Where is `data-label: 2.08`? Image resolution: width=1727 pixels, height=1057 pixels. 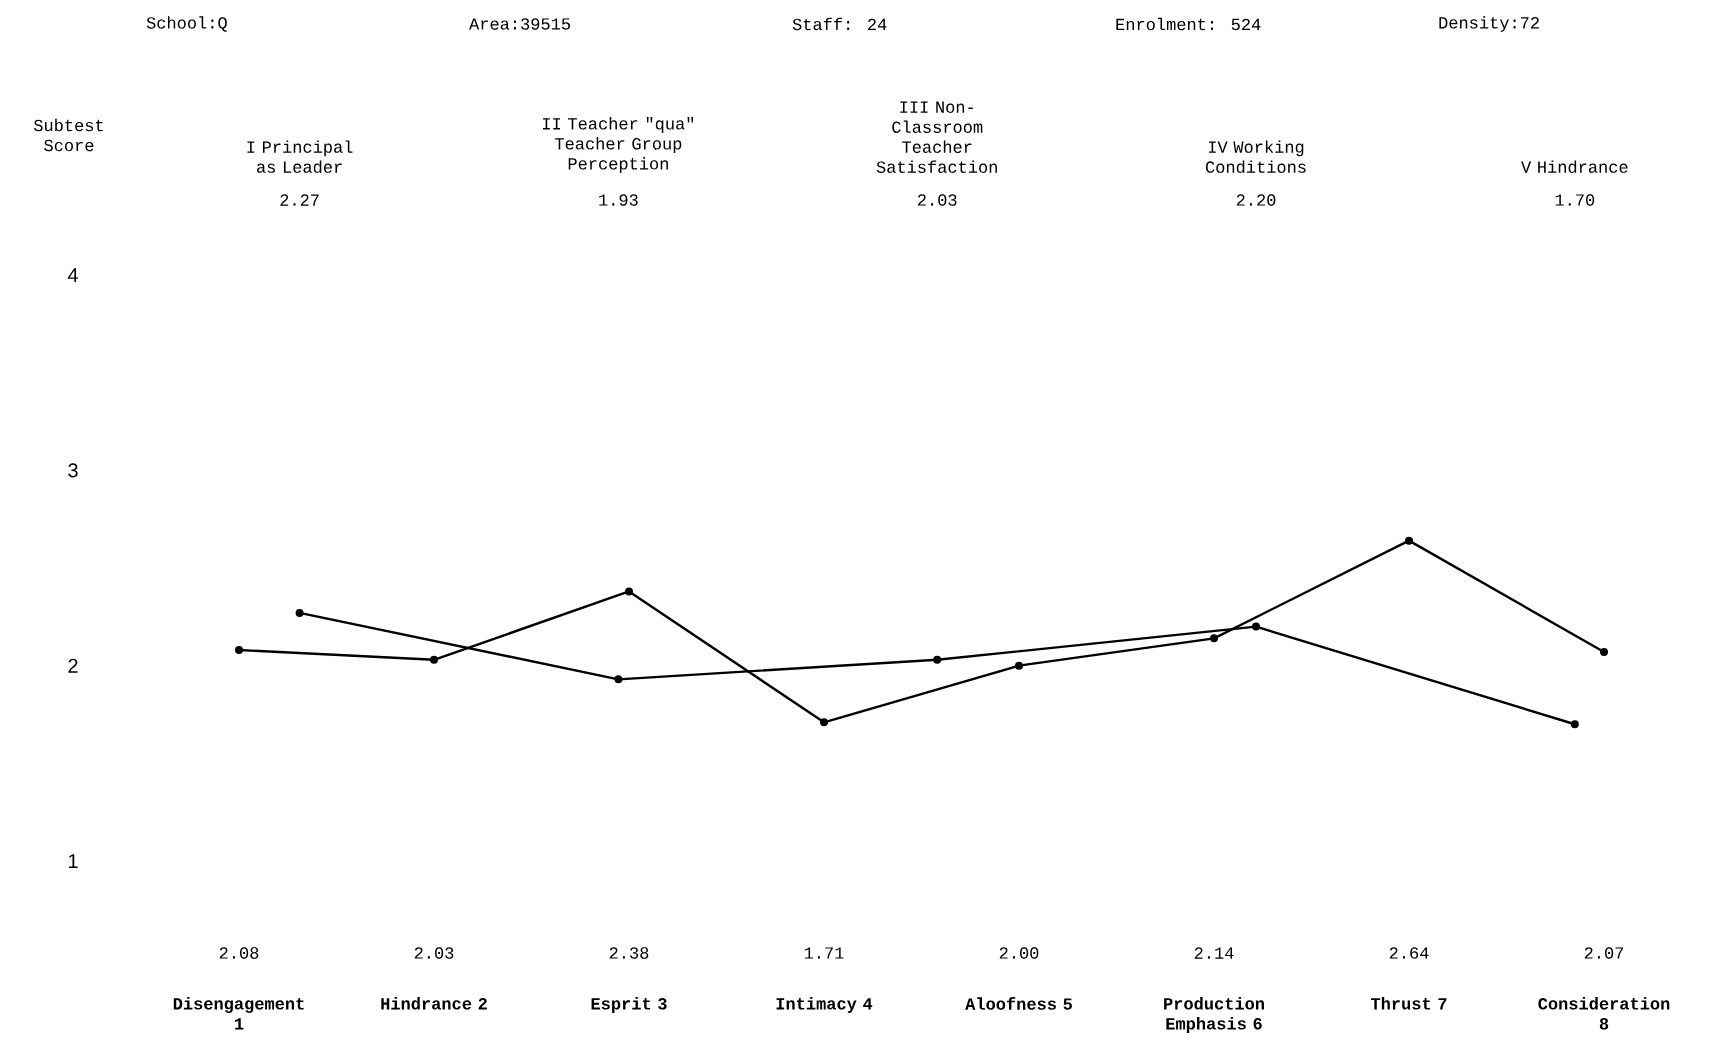
data-label: 2.08 is located at coordinates (239, 953).